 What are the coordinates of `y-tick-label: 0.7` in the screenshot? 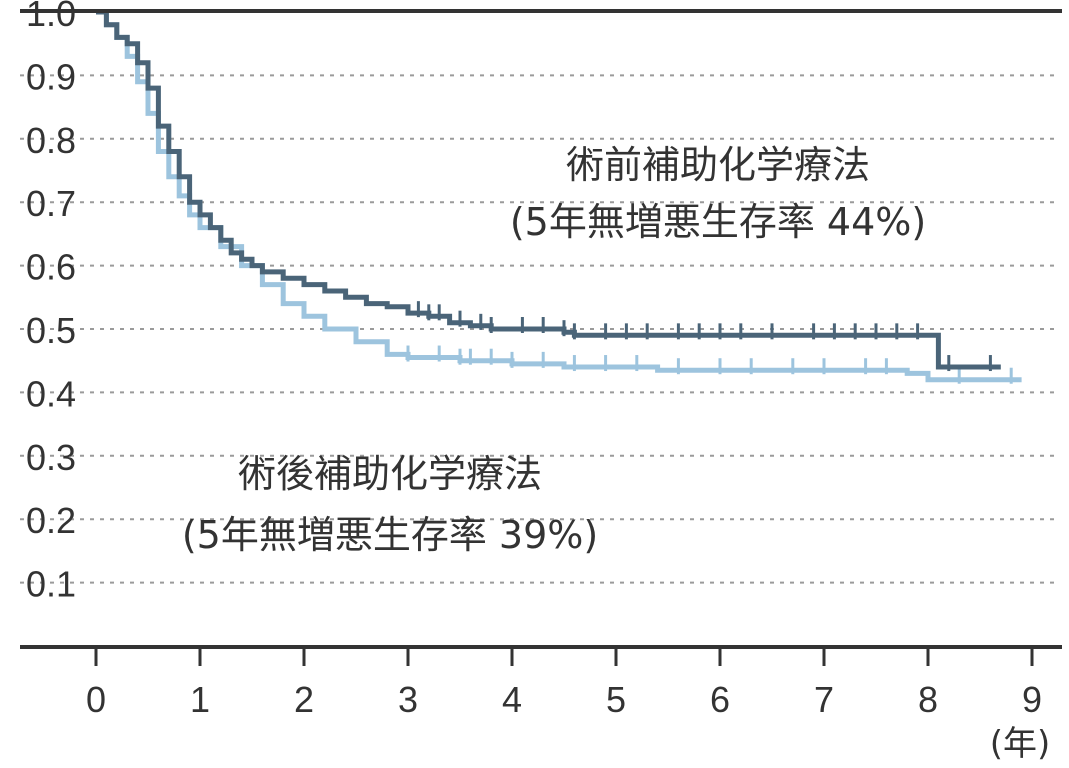 It's located at (51, 203).